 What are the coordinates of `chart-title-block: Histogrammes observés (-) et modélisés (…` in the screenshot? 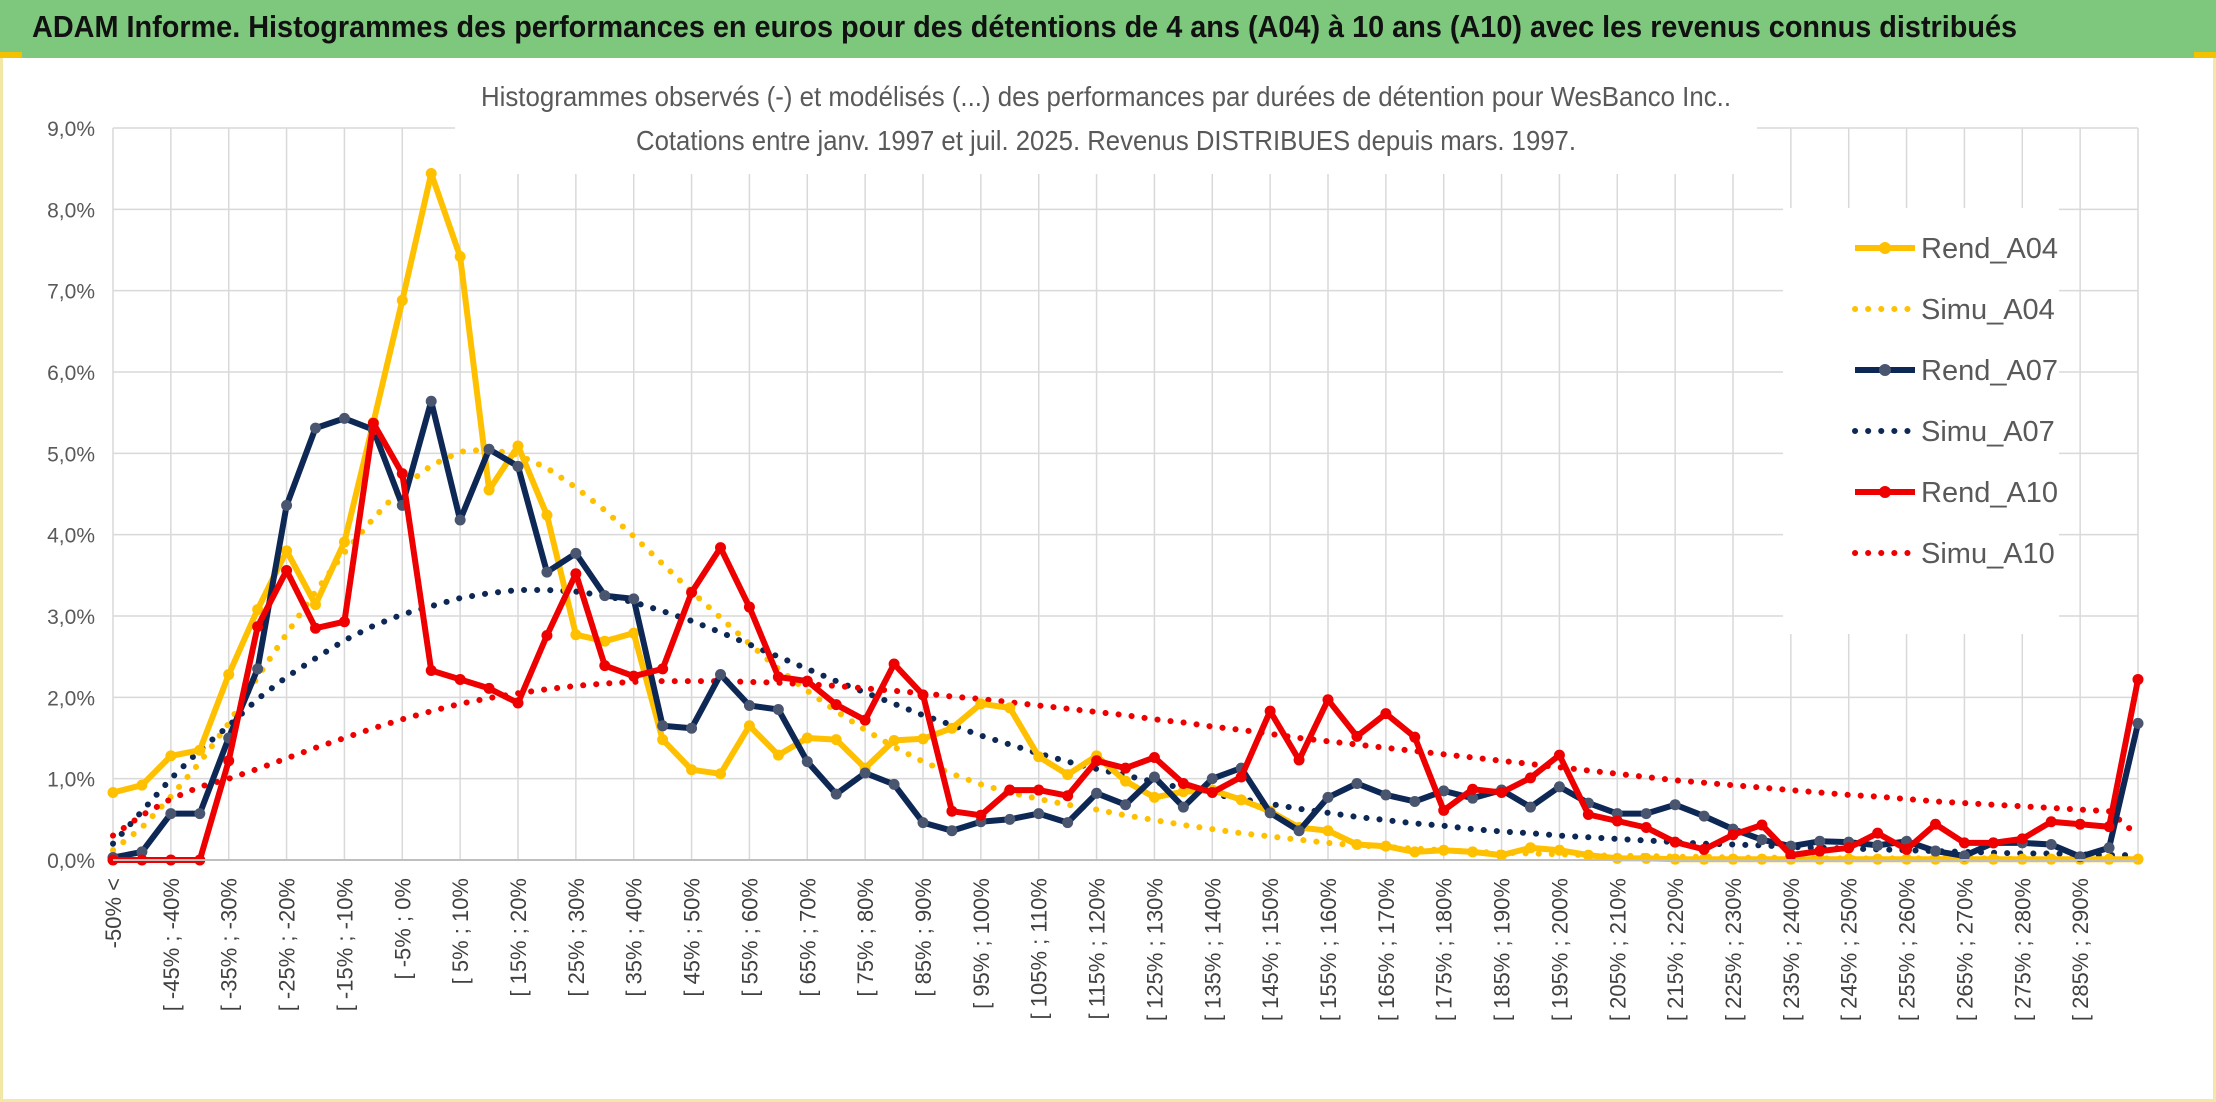 It's located at (1106, 127).